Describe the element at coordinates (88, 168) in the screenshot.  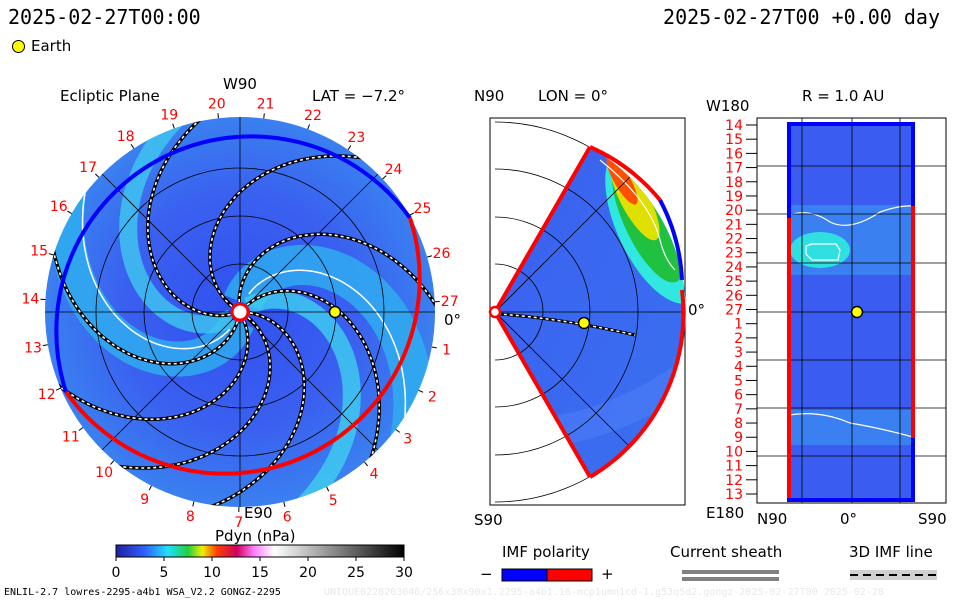
I see `carrington-day-label: 17` at that location.